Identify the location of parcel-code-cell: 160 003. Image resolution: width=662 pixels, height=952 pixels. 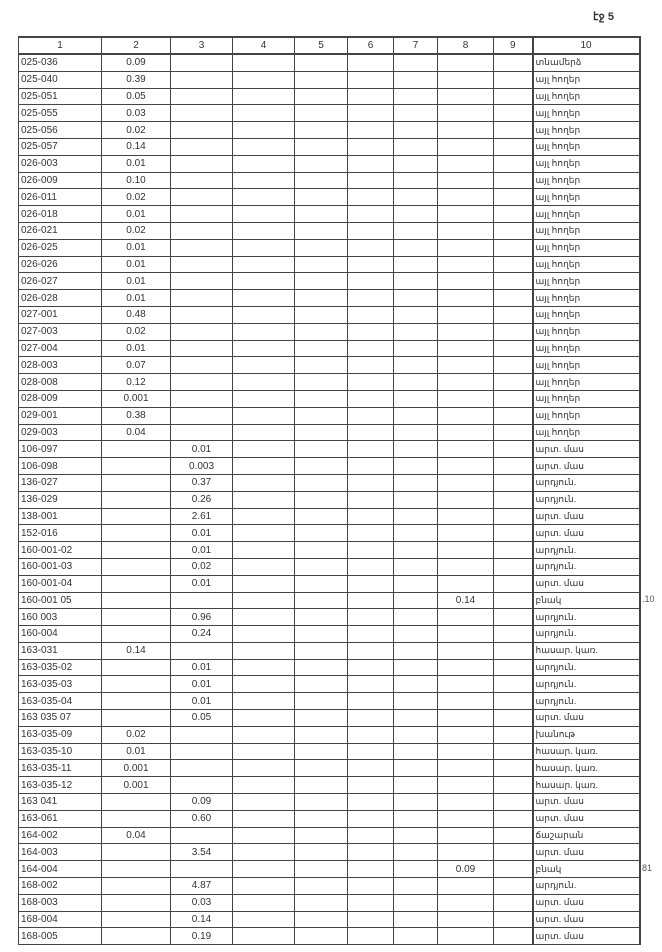
(60, 617).